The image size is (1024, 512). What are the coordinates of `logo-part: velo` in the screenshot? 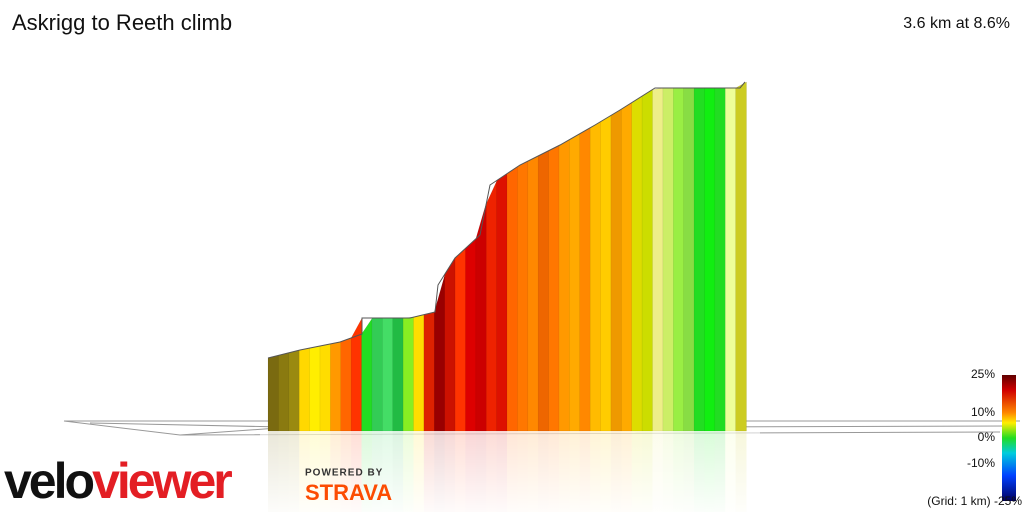 It's located at (49, 481).